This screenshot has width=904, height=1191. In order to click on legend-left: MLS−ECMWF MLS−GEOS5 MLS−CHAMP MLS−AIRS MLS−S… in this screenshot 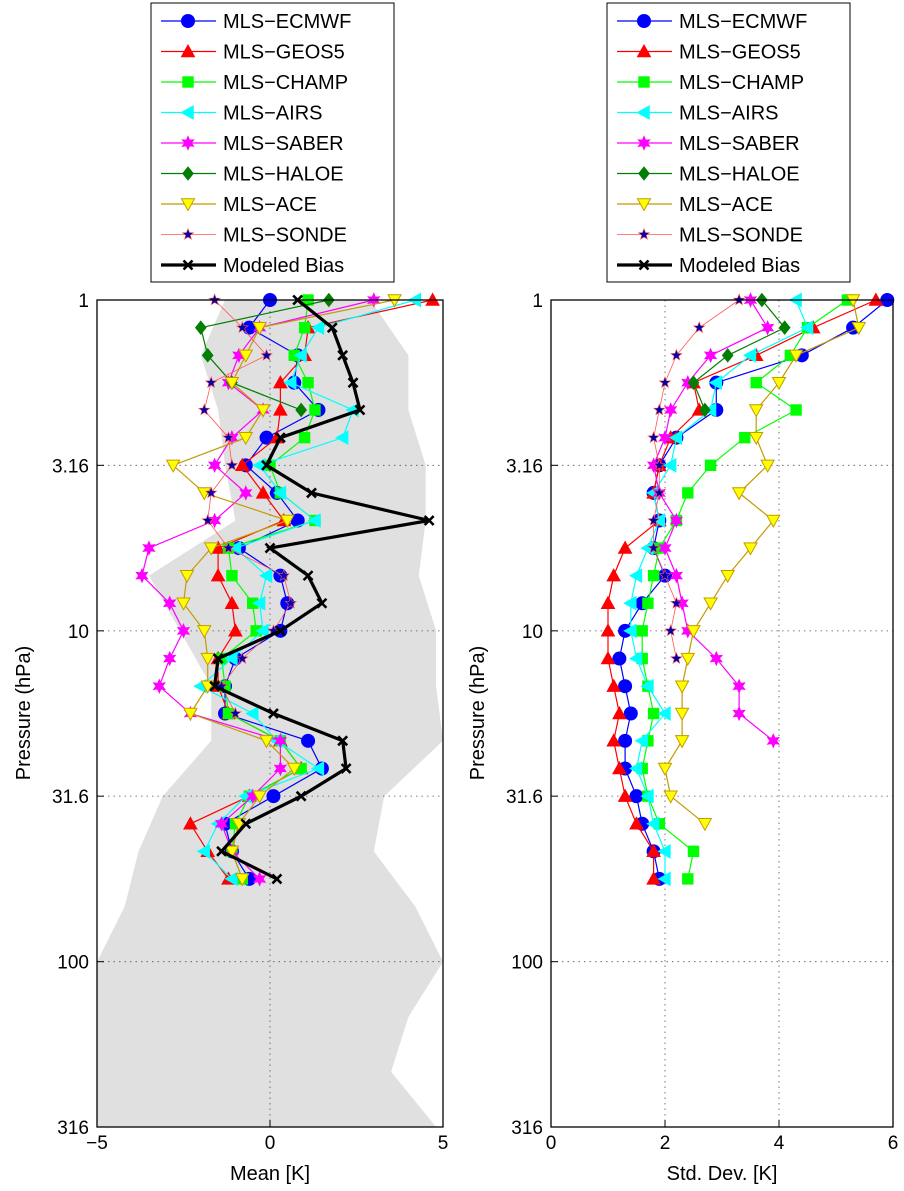, I will do `click(272, 142)`.